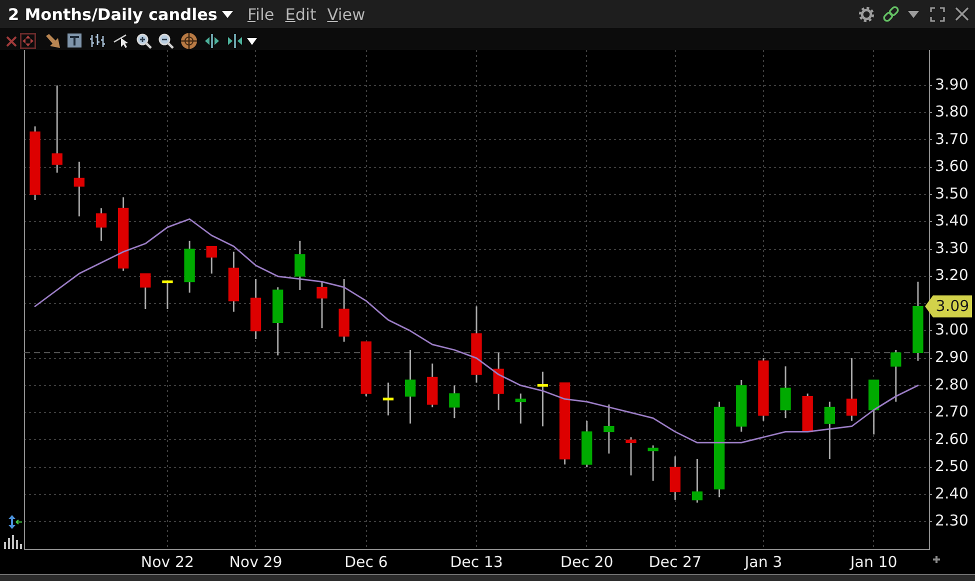 The width and height of the screenshot is (975, 581). Describe the element at coordinates (951, 247) in the screenshot. I see `y-tick-label: 3.30` at that location.